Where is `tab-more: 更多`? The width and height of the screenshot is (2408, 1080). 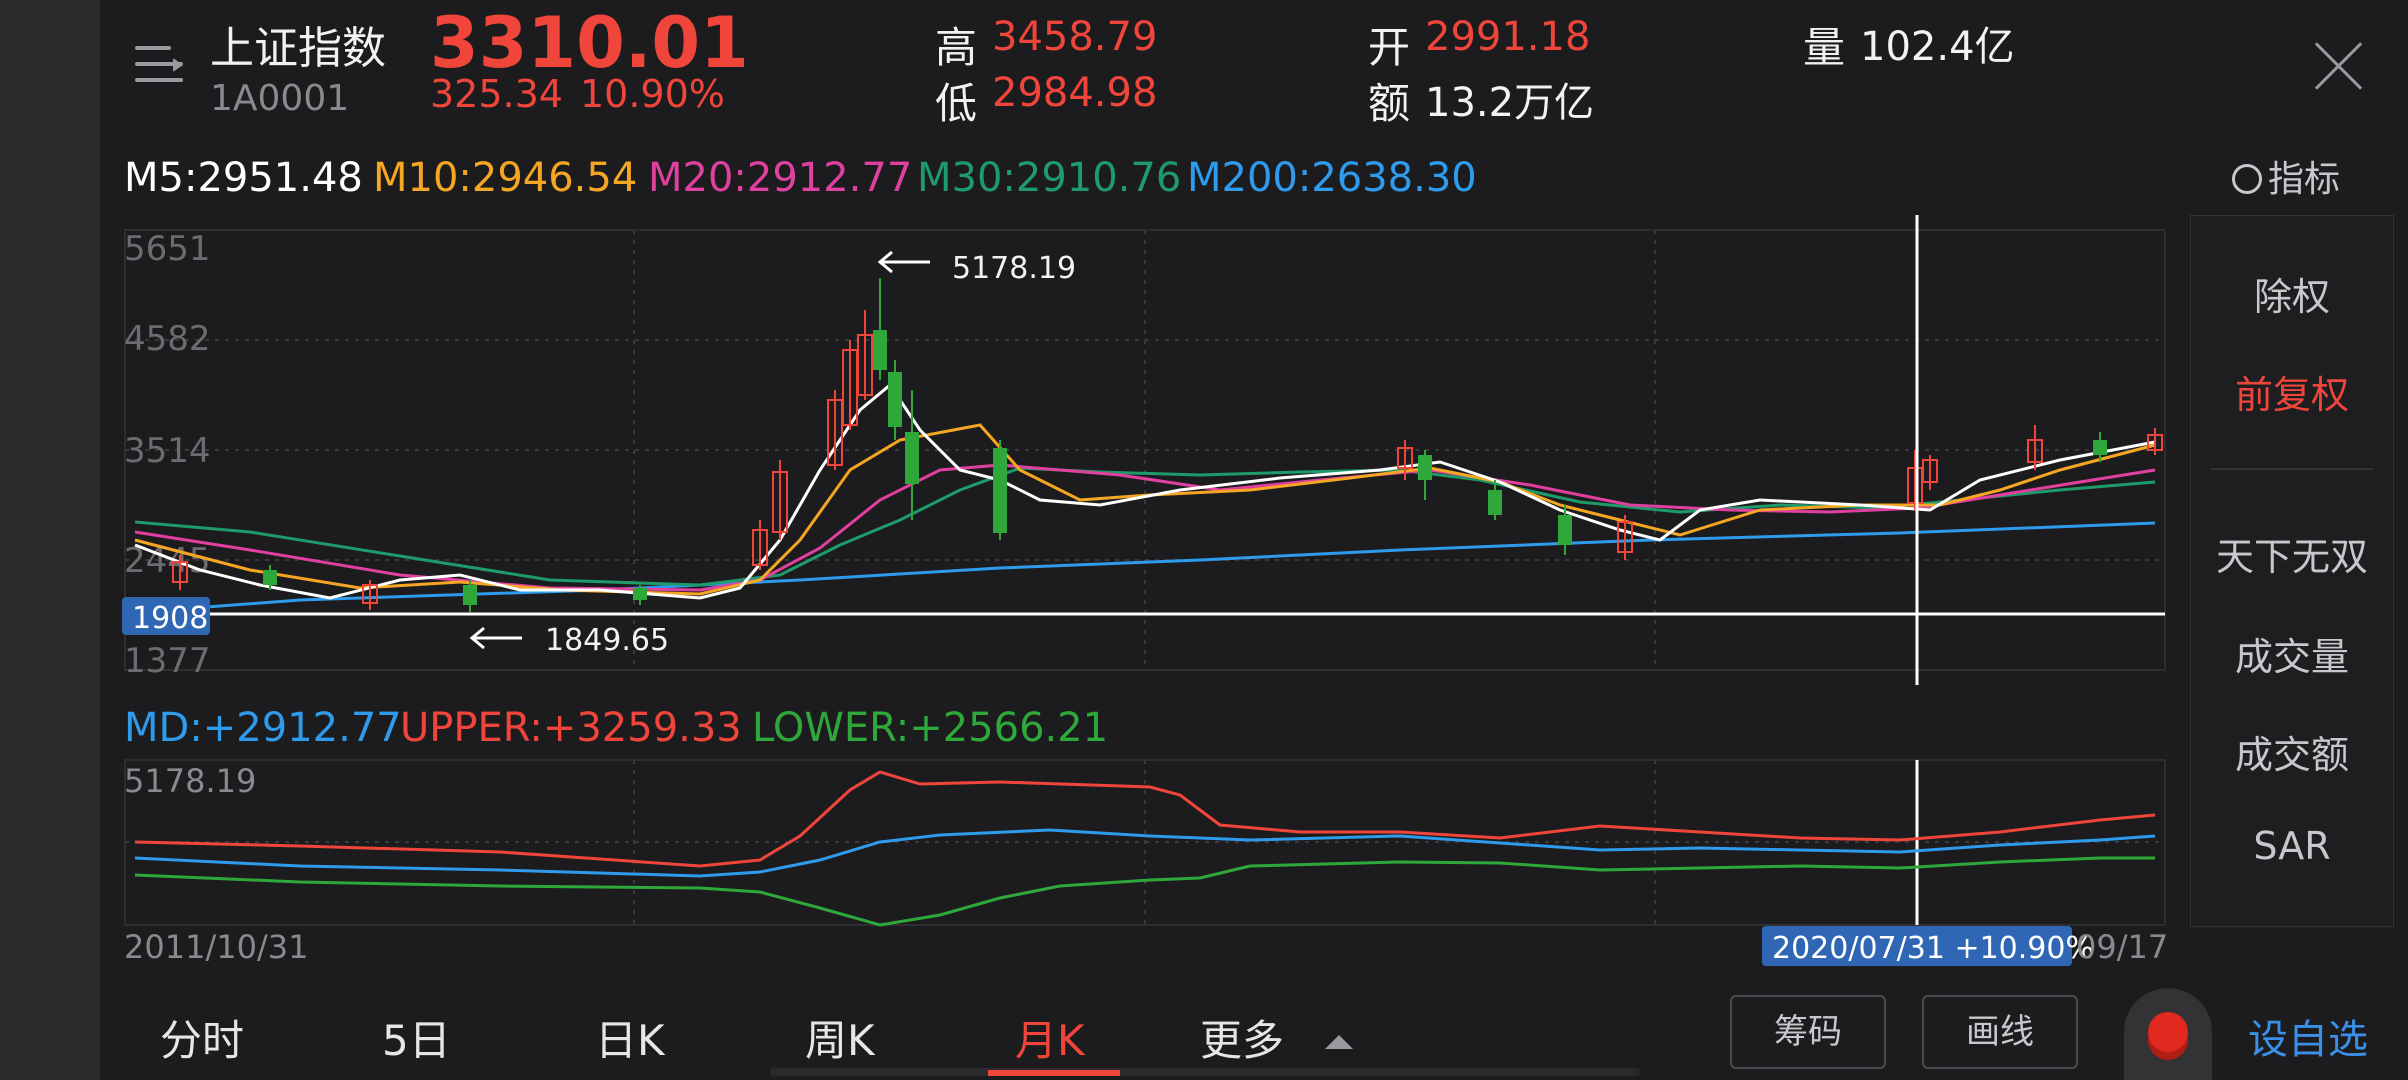
tab-more: 更多 is located at coordinates (1277, 1037).